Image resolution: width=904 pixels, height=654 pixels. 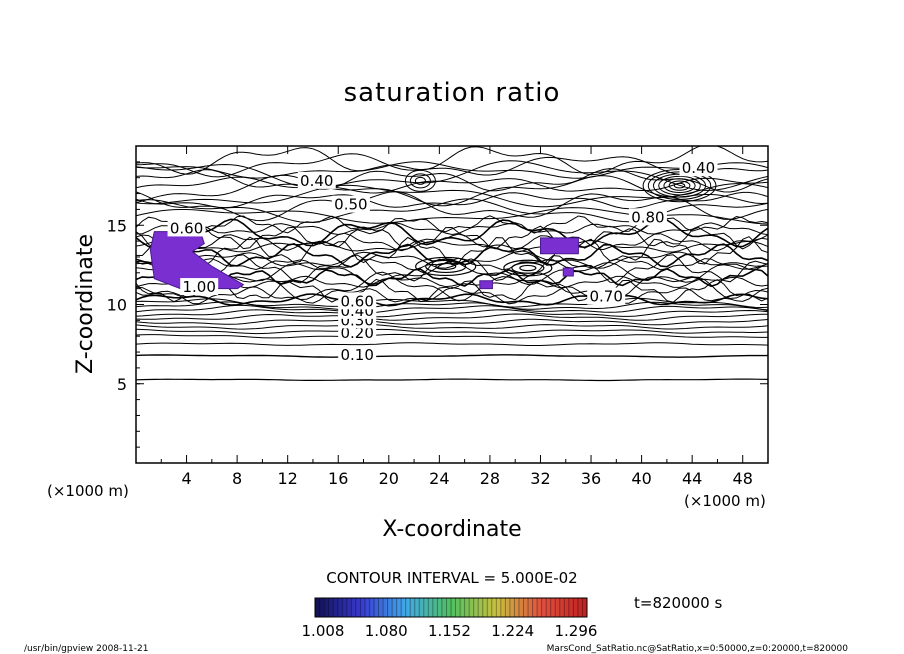 What do you see at coordinates (490, 478) in the screenshot?
I see `x-tick-label: 28` at bounding box center [490, 478].